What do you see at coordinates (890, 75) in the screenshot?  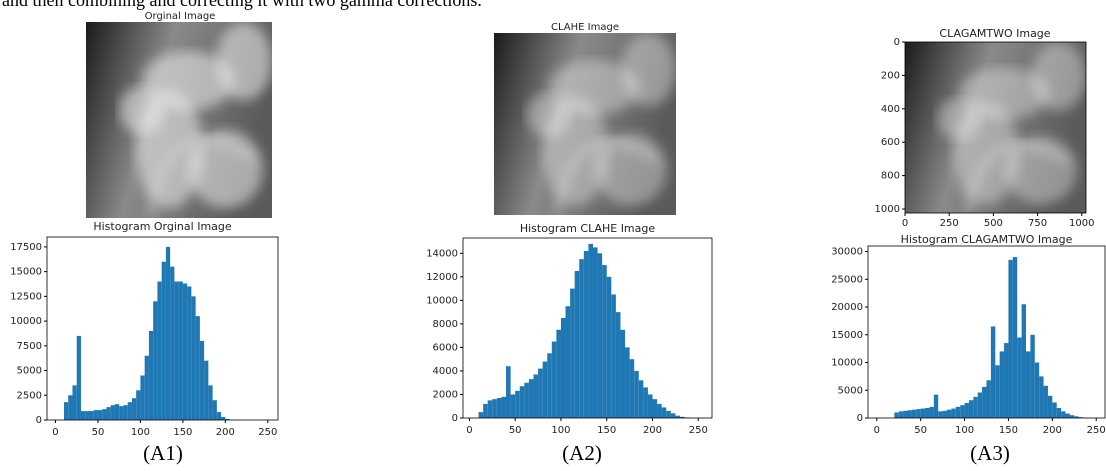 I see `y-tick-label: 200` at bounding box center [890, 75].